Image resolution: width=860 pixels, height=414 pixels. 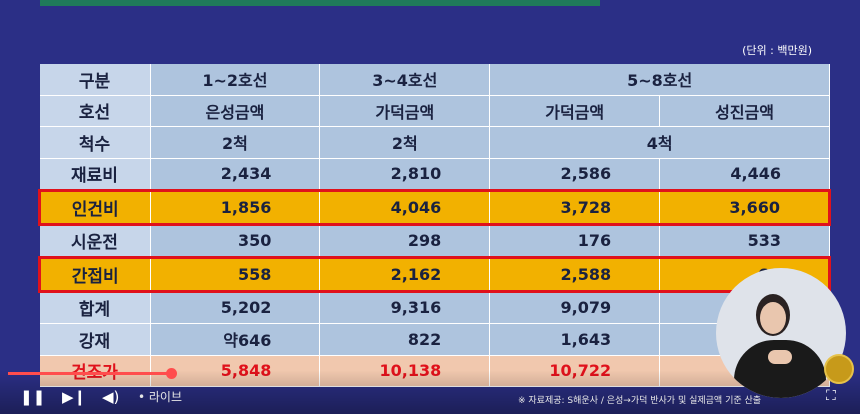 I want to click on table-row: 시운전 350 298 176 533, so click(x=434, y=241).